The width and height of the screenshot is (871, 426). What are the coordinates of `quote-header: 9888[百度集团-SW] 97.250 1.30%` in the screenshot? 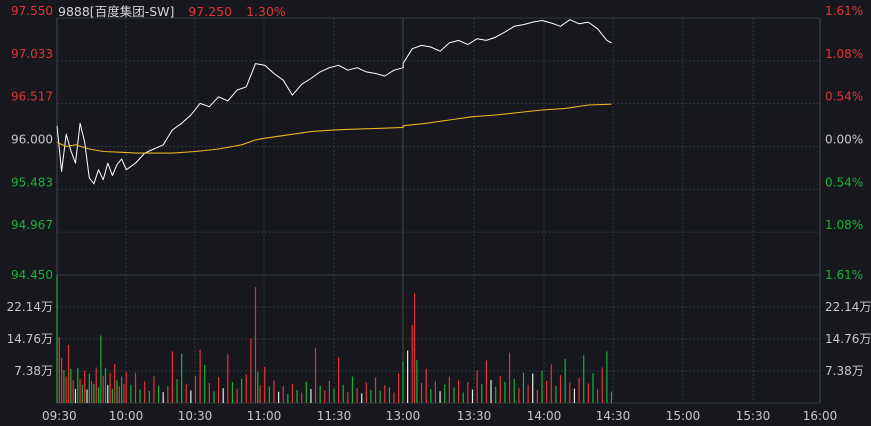 It's located at (177, 10).